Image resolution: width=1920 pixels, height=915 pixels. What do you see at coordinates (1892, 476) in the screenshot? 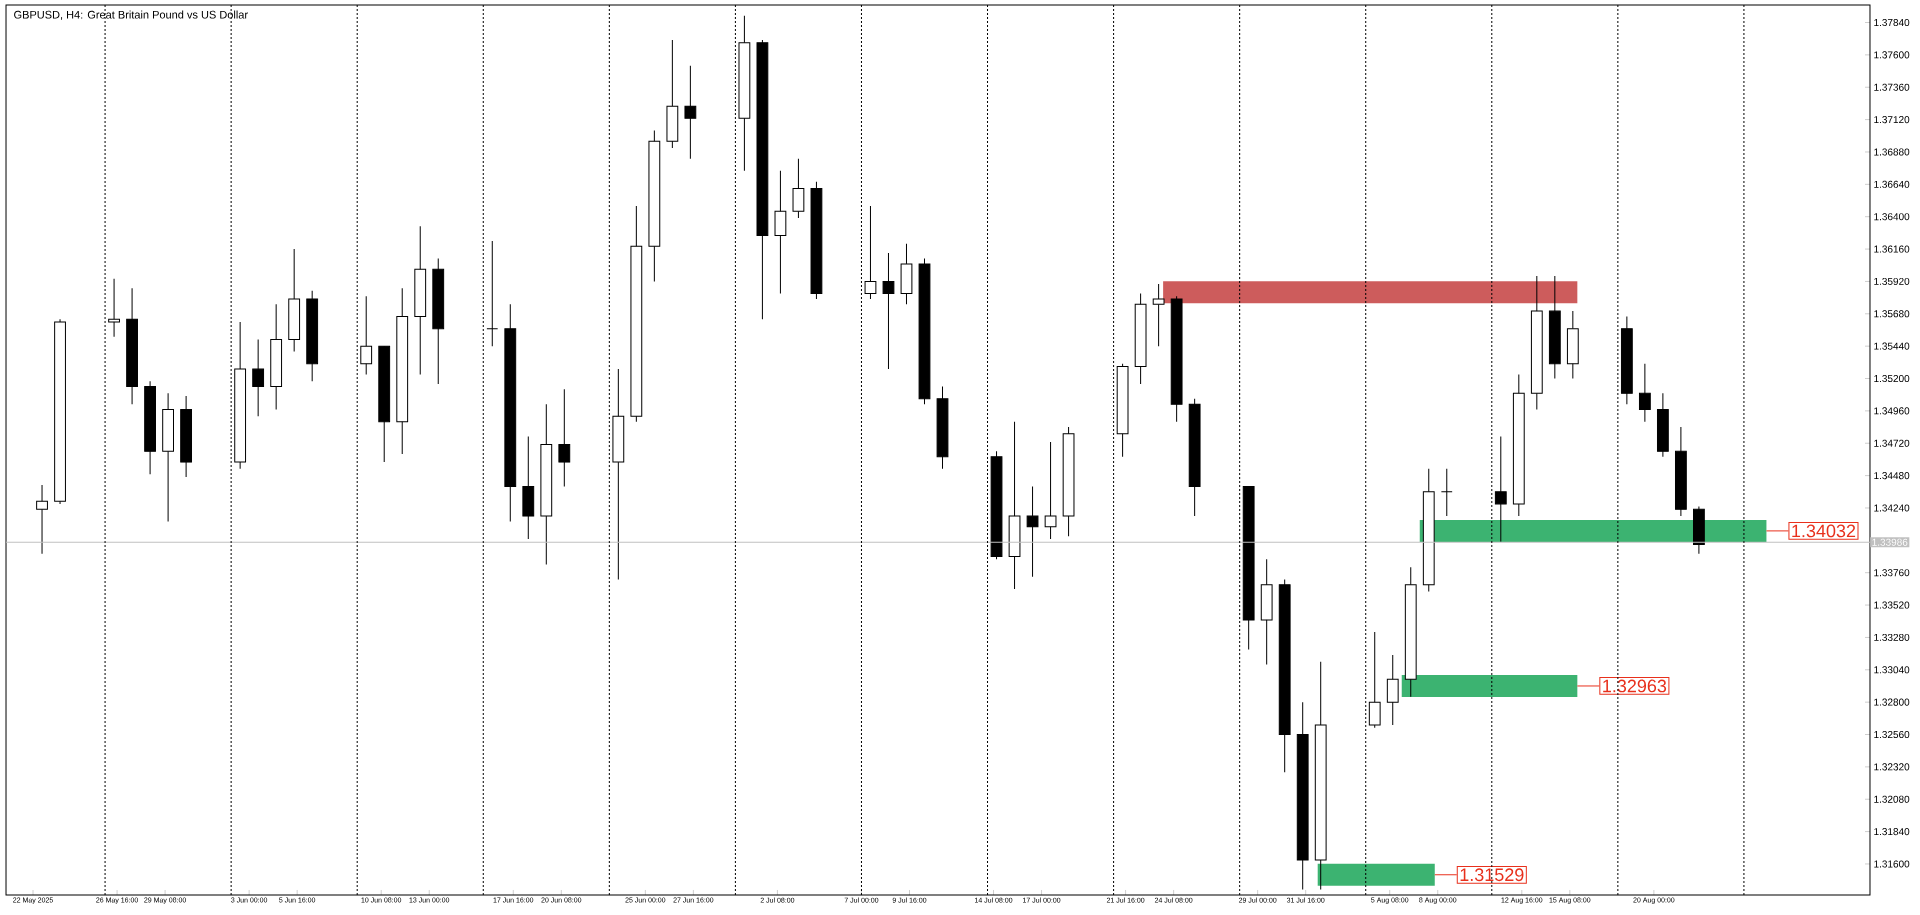
I see `y-tick-label: 1.34480` at bounding box center [1892, 476].